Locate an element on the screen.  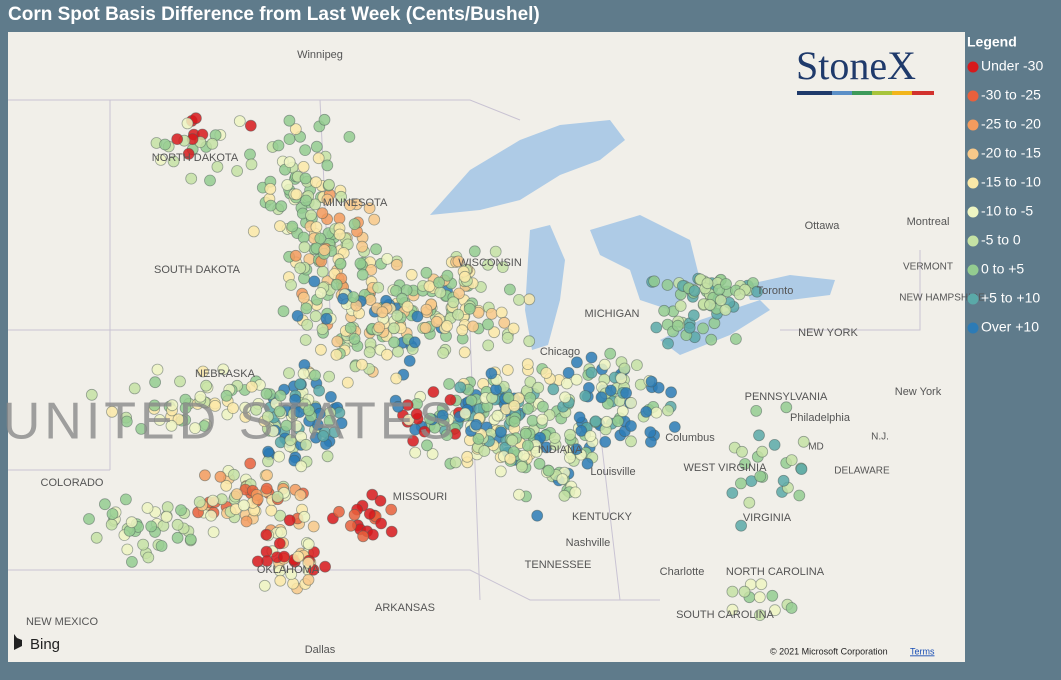
place-label: COLORADO is located at coordinates (72, 483).